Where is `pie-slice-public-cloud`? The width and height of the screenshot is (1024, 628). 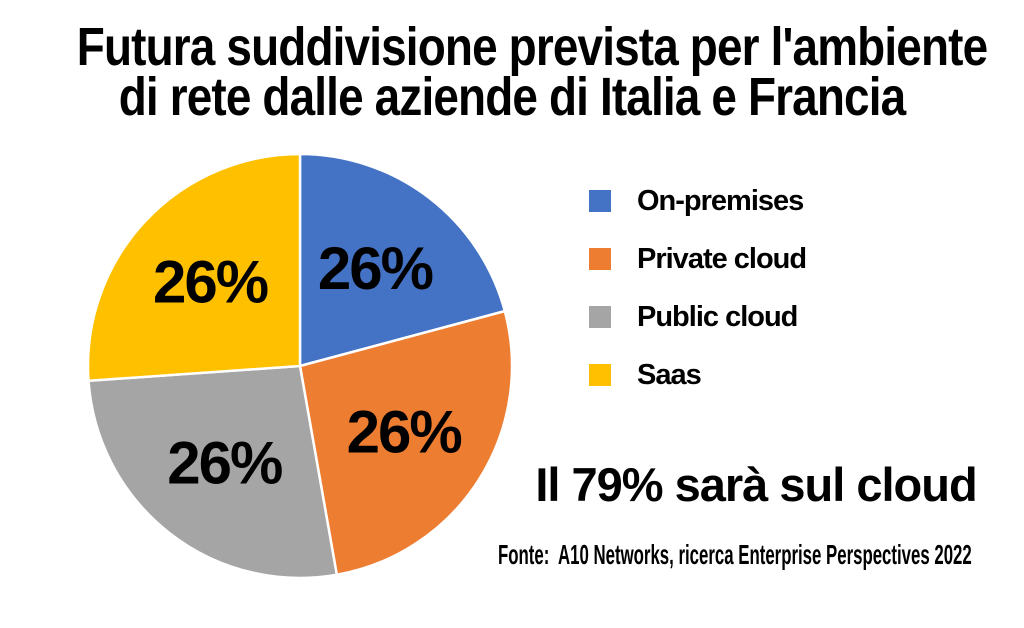
pie-slice-public-cloud is located at coordinates (213, 472).